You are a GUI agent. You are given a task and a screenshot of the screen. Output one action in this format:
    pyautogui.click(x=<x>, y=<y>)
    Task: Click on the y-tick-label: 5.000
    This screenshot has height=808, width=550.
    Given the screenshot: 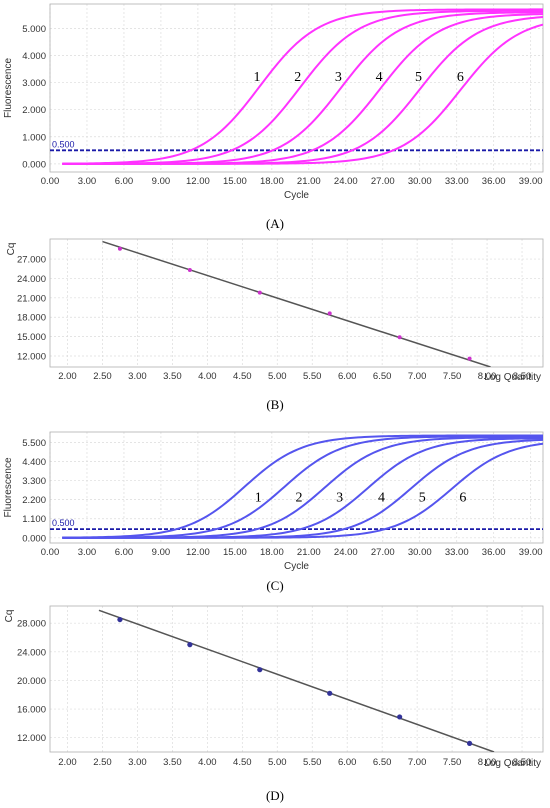 What is the action you would take?
    pyautogui.click(x=34, y=29)
    